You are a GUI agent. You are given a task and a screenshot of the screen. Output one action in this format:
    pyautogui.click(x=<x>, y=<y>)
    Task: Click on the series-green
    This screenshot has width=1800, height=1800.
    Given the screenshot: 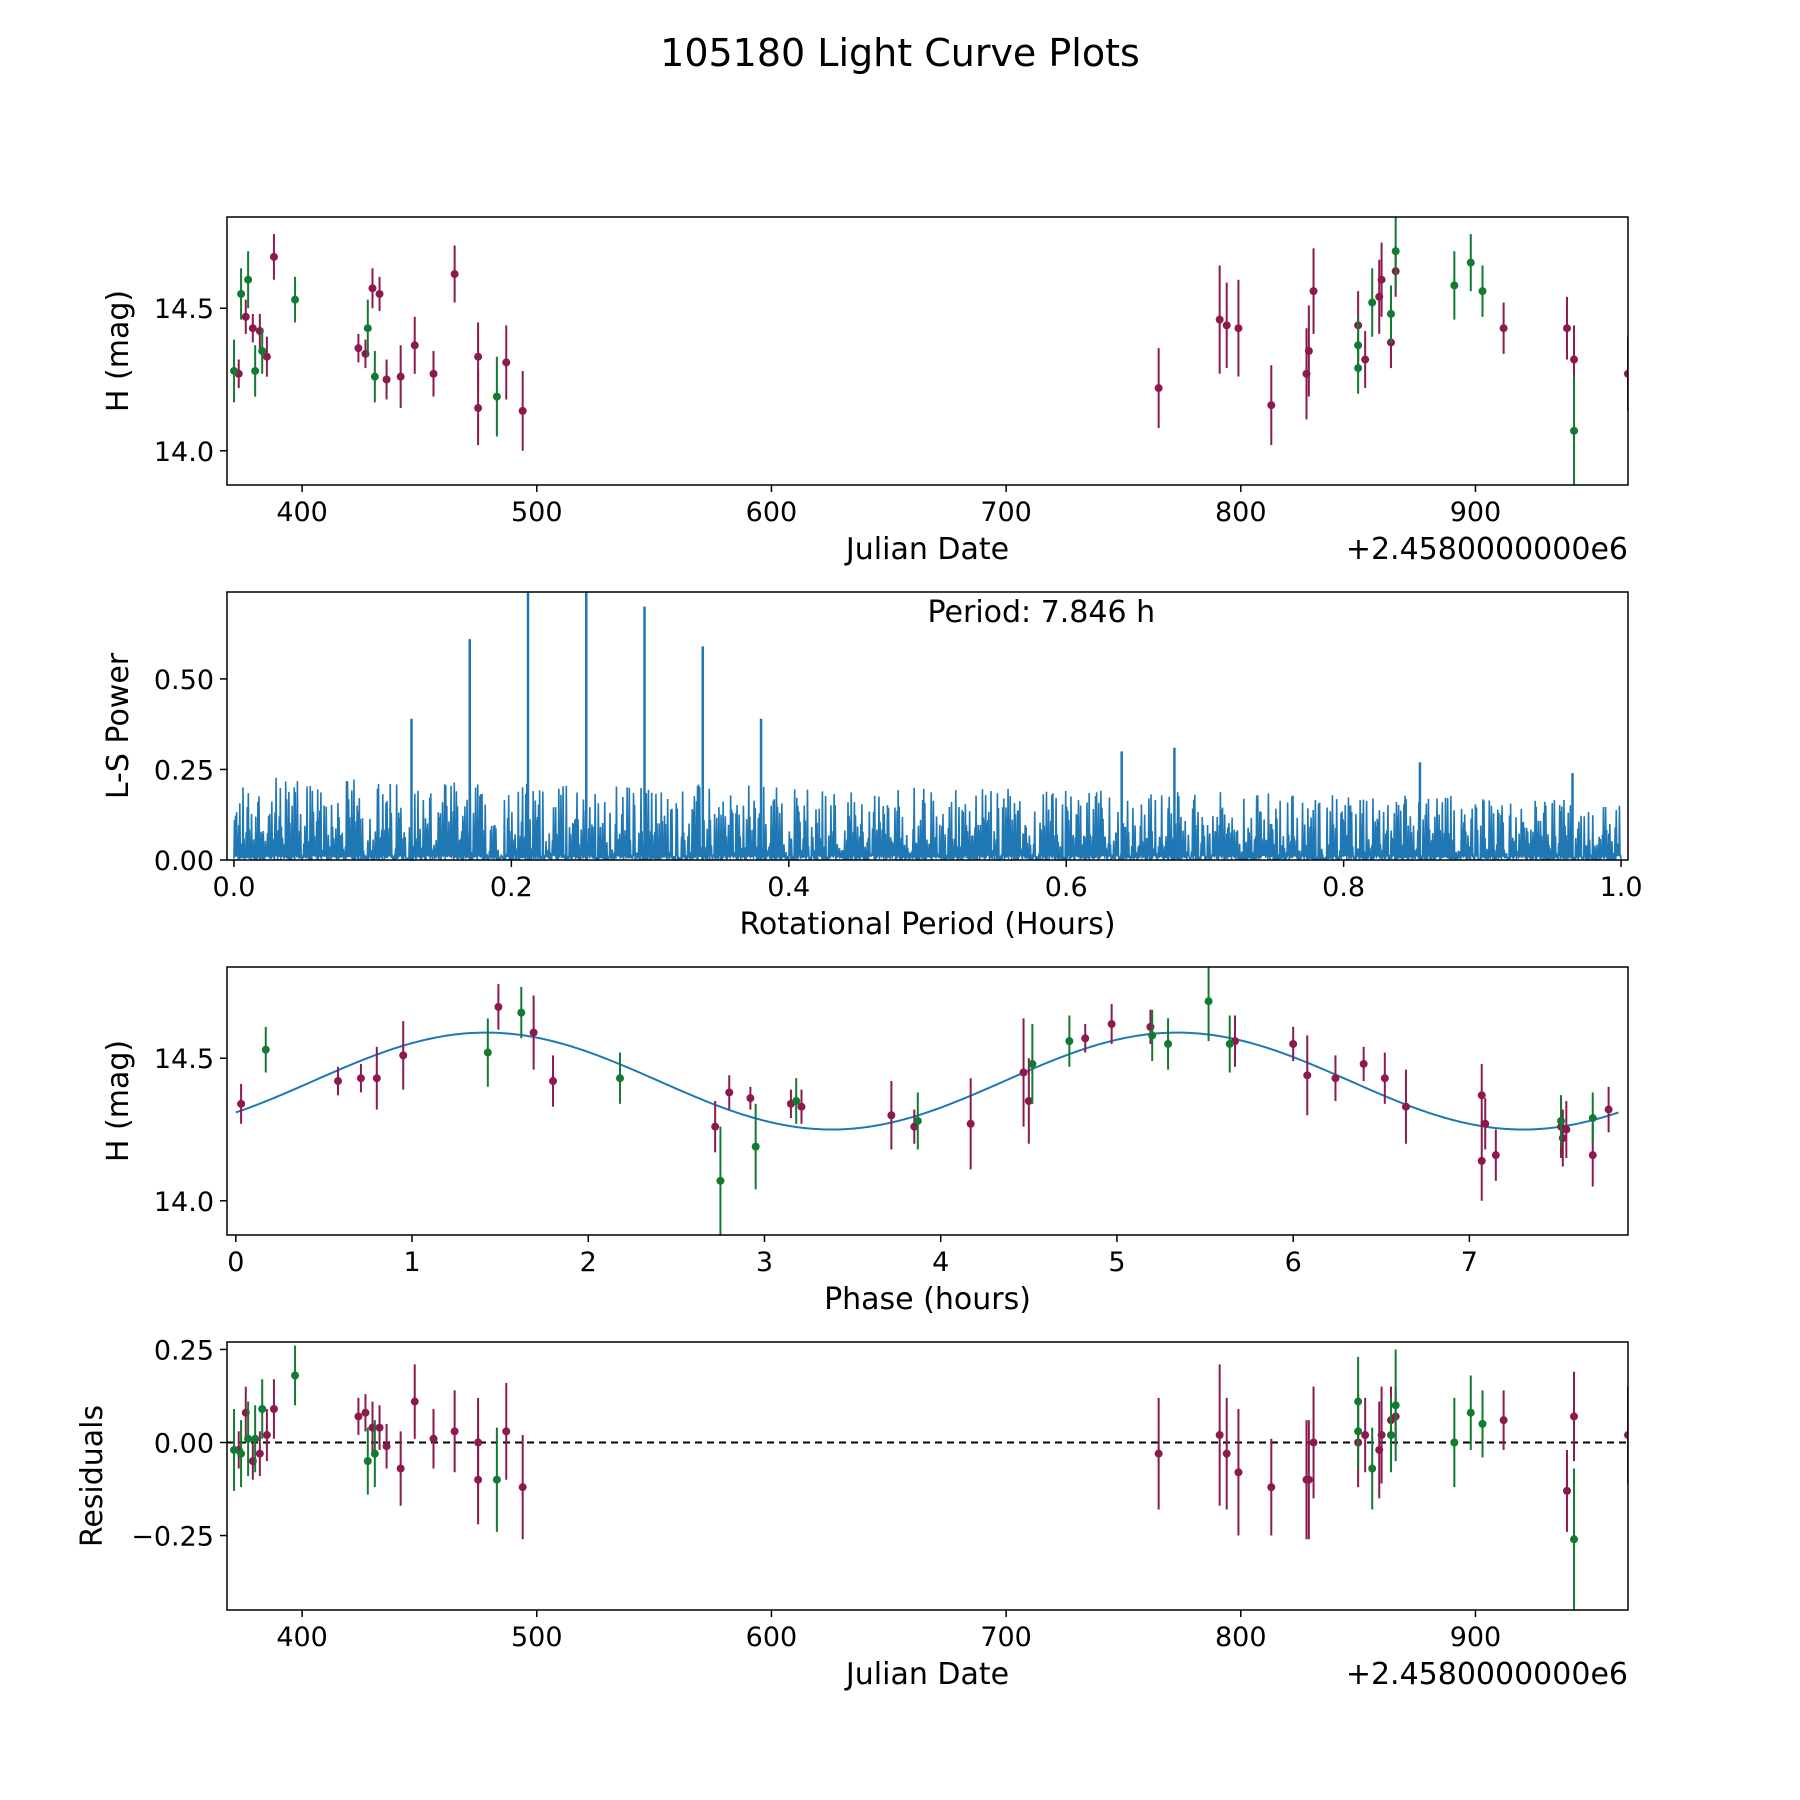 What is the action you would take?
    pyautogui.click(x=904, y=351)
    